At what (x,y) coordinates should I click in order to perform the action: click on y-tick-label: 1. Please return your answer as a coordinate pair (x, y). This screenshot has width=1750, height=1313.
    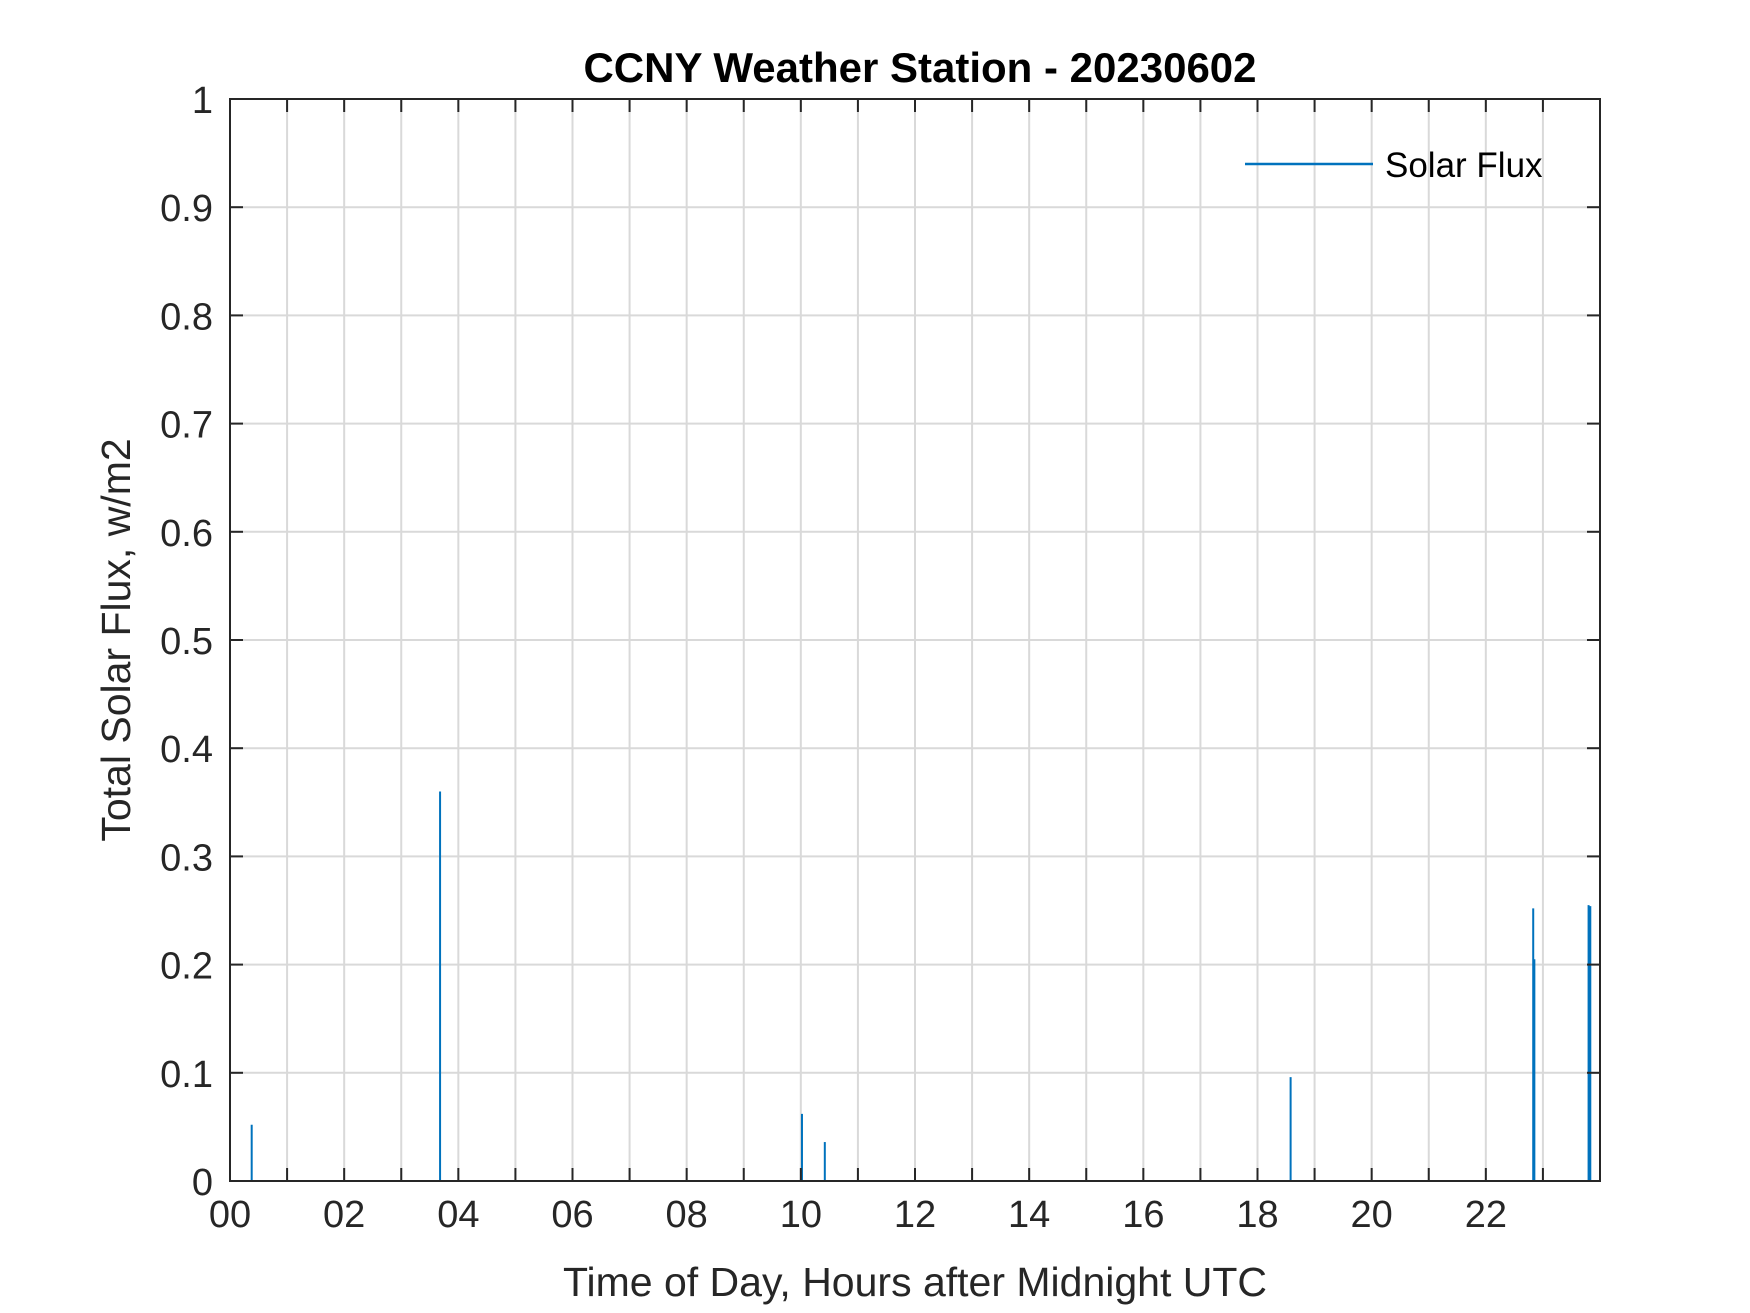
    Looking at the image, I should click on (202, 101).